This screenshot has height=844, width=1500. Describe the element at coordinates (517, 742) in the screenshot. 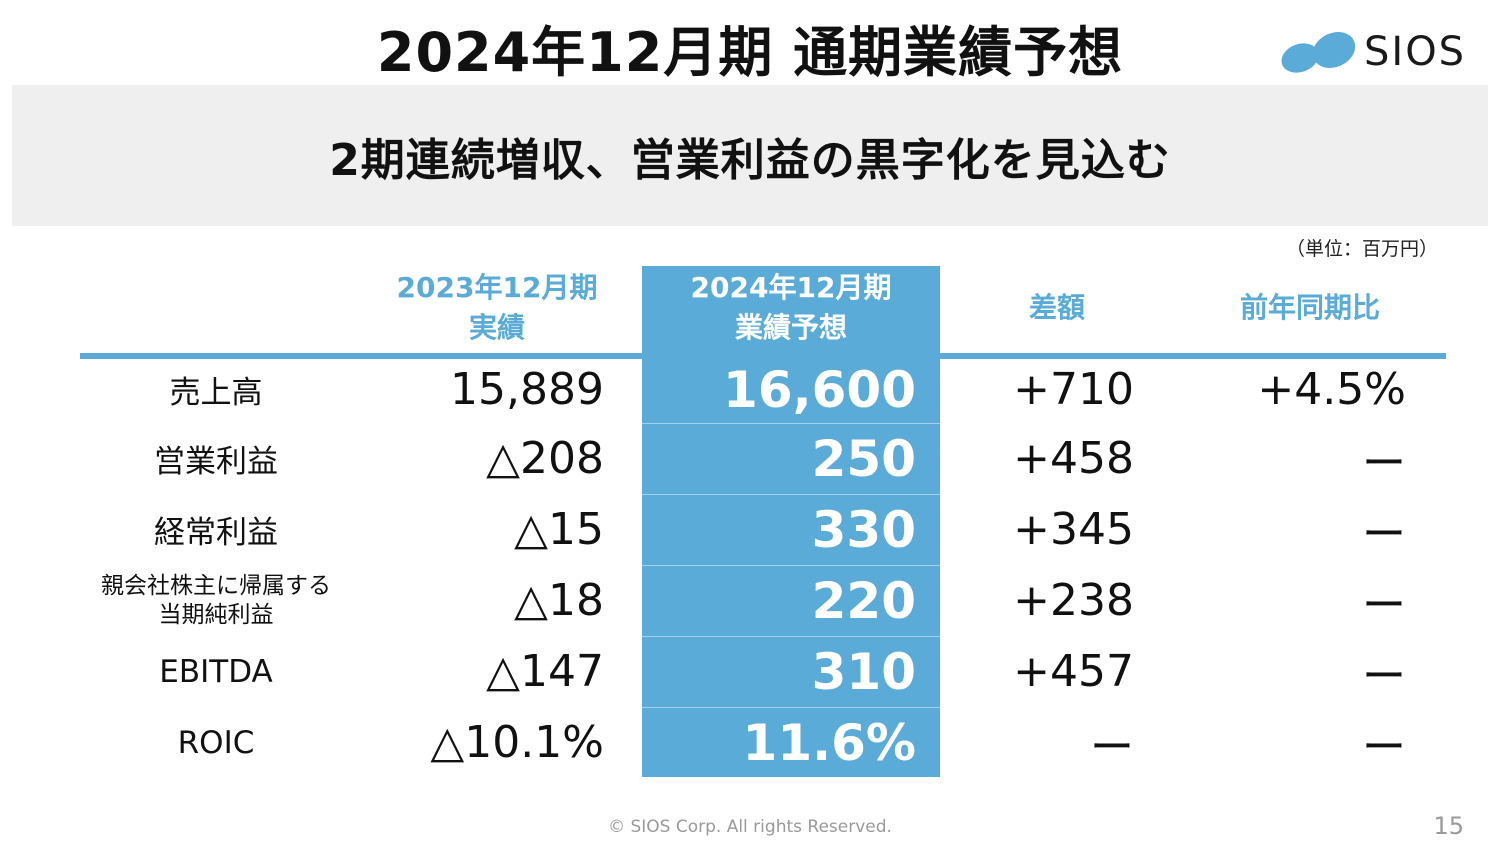

I see `prev-year-value: △10.1%` at that location.